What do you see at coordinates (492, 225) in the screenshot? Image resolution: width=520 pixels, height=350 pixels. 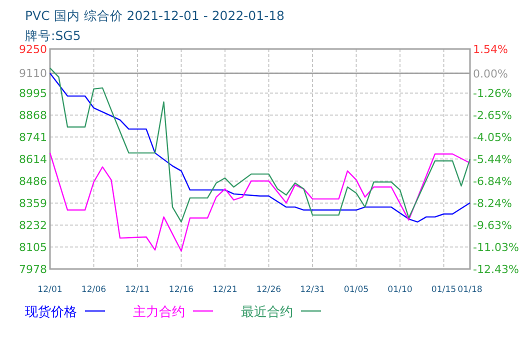 I see `y2-tick-label: -9.63%` at bounding box center [492, 225].